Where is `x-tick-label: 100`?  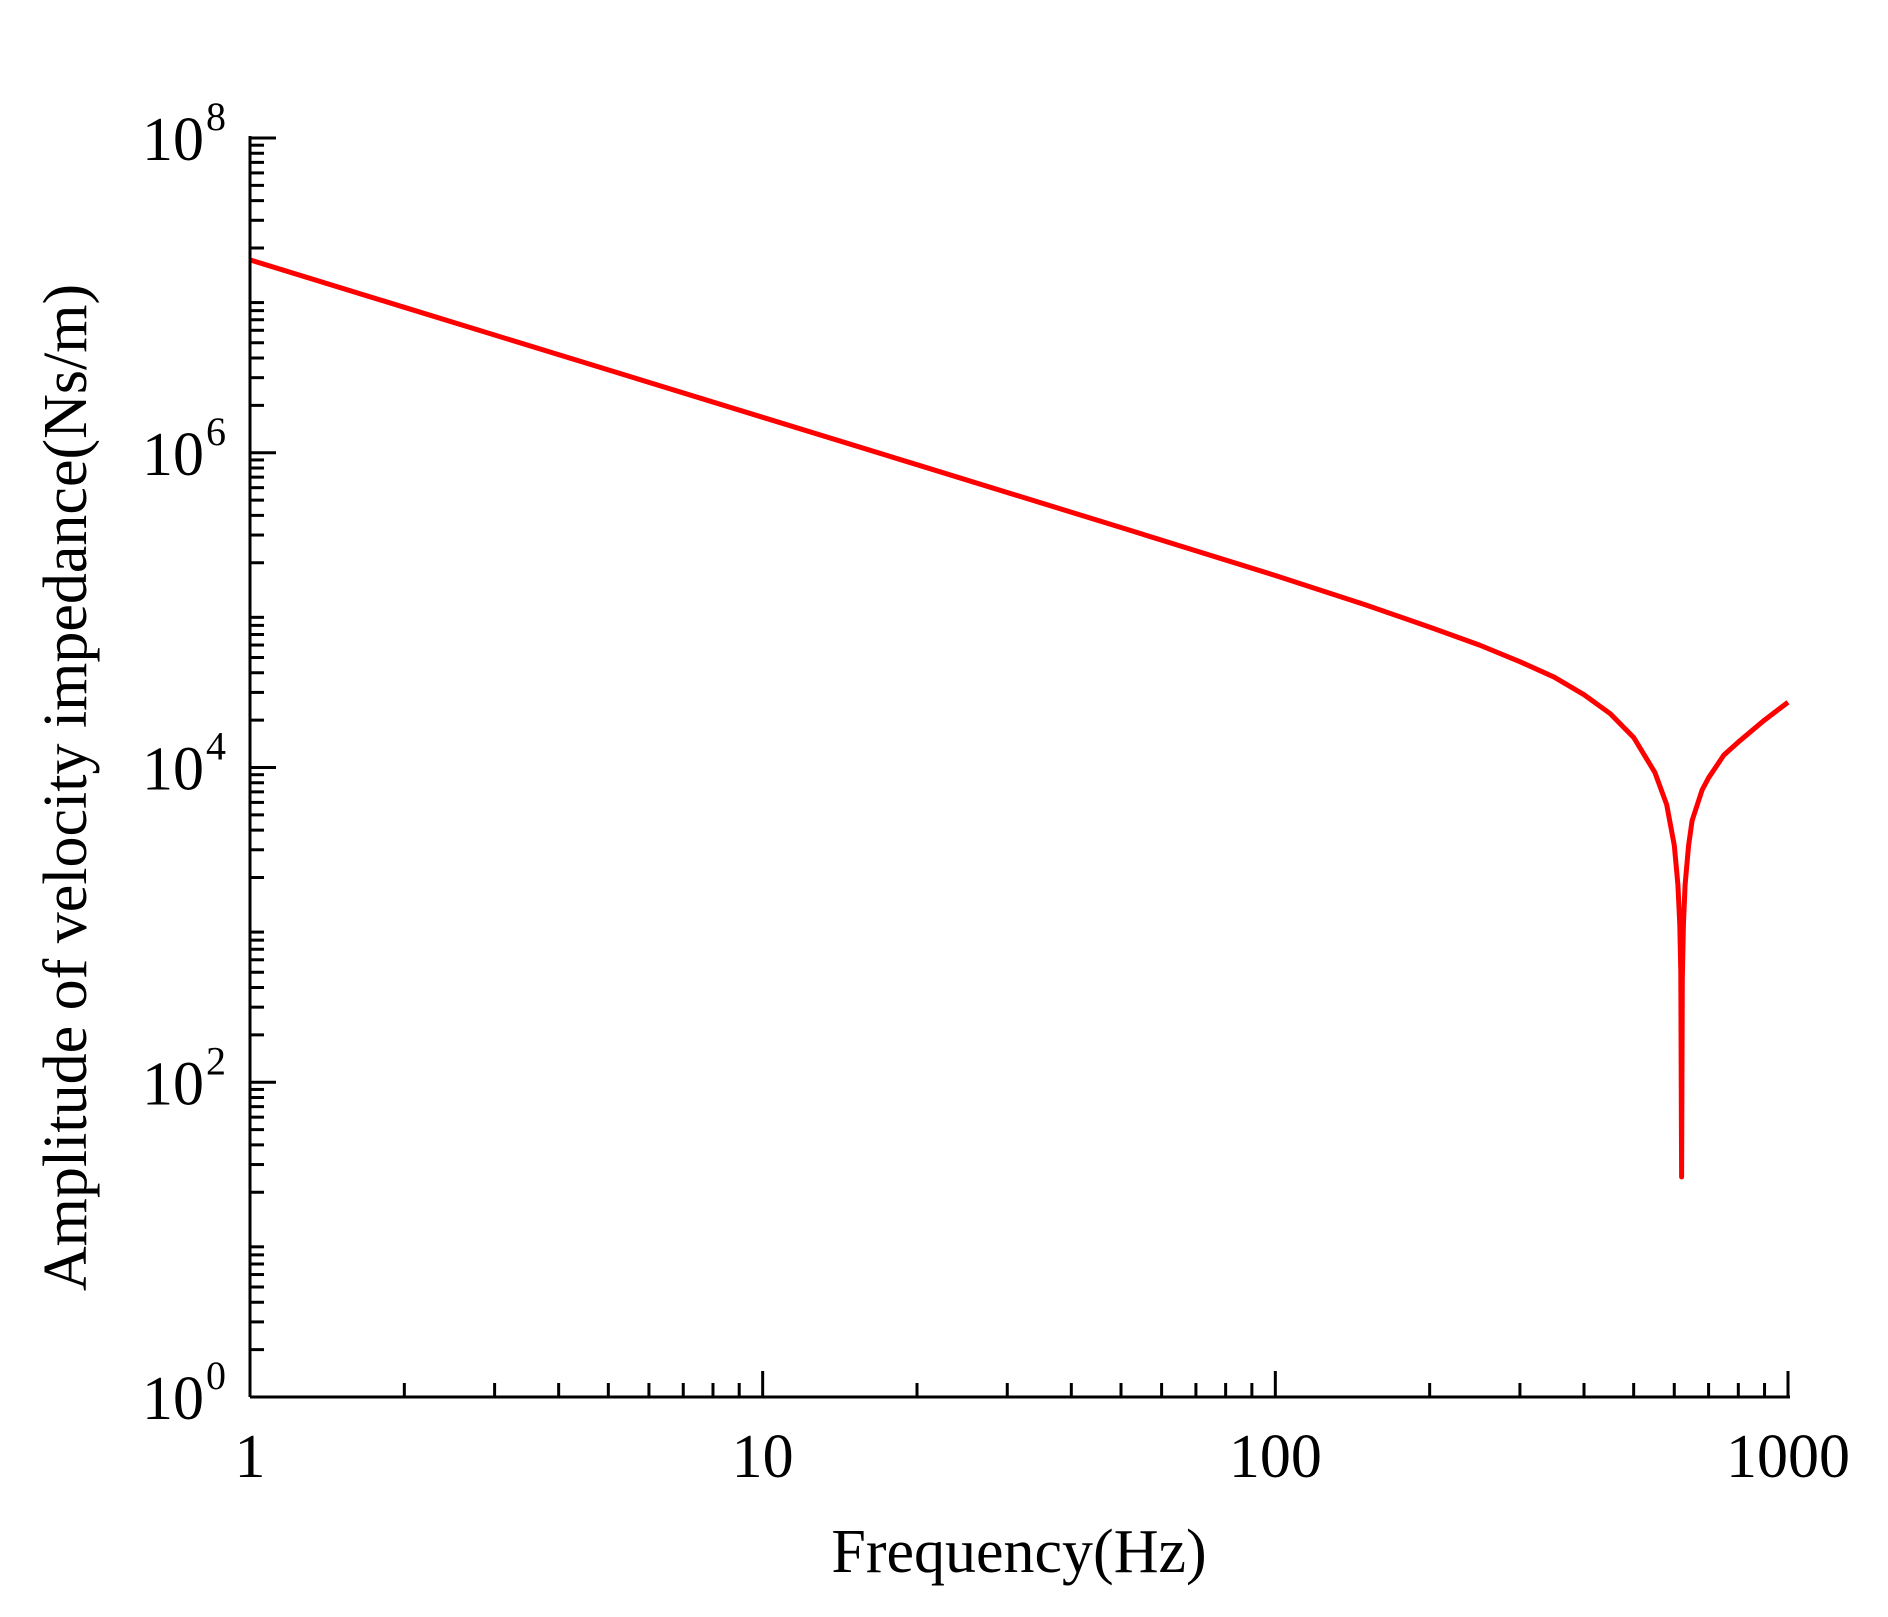
x-tick-label: 100 is located at coordinates (1275, 1457).